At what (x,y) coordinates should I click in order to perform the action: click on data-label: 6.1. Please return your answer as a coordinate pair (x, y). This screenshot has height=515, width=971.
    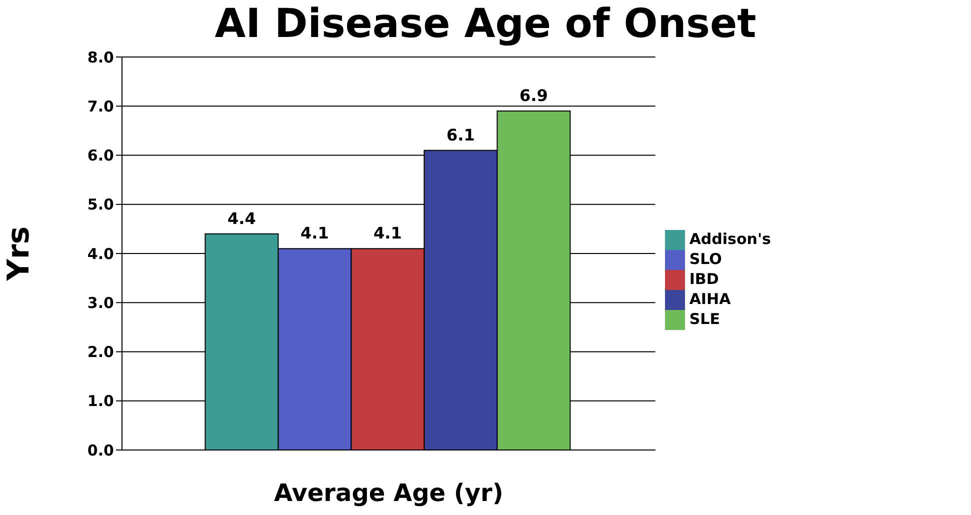
    Looking at the image, I should click on (460, 134).